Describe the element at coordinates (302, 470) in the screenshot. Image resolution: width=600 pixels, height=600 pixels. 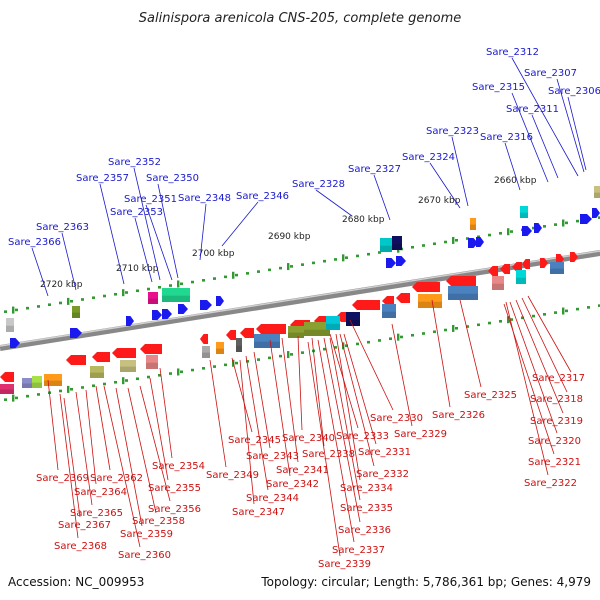
I see `gene-label-lower: Sare_2341` at that location.